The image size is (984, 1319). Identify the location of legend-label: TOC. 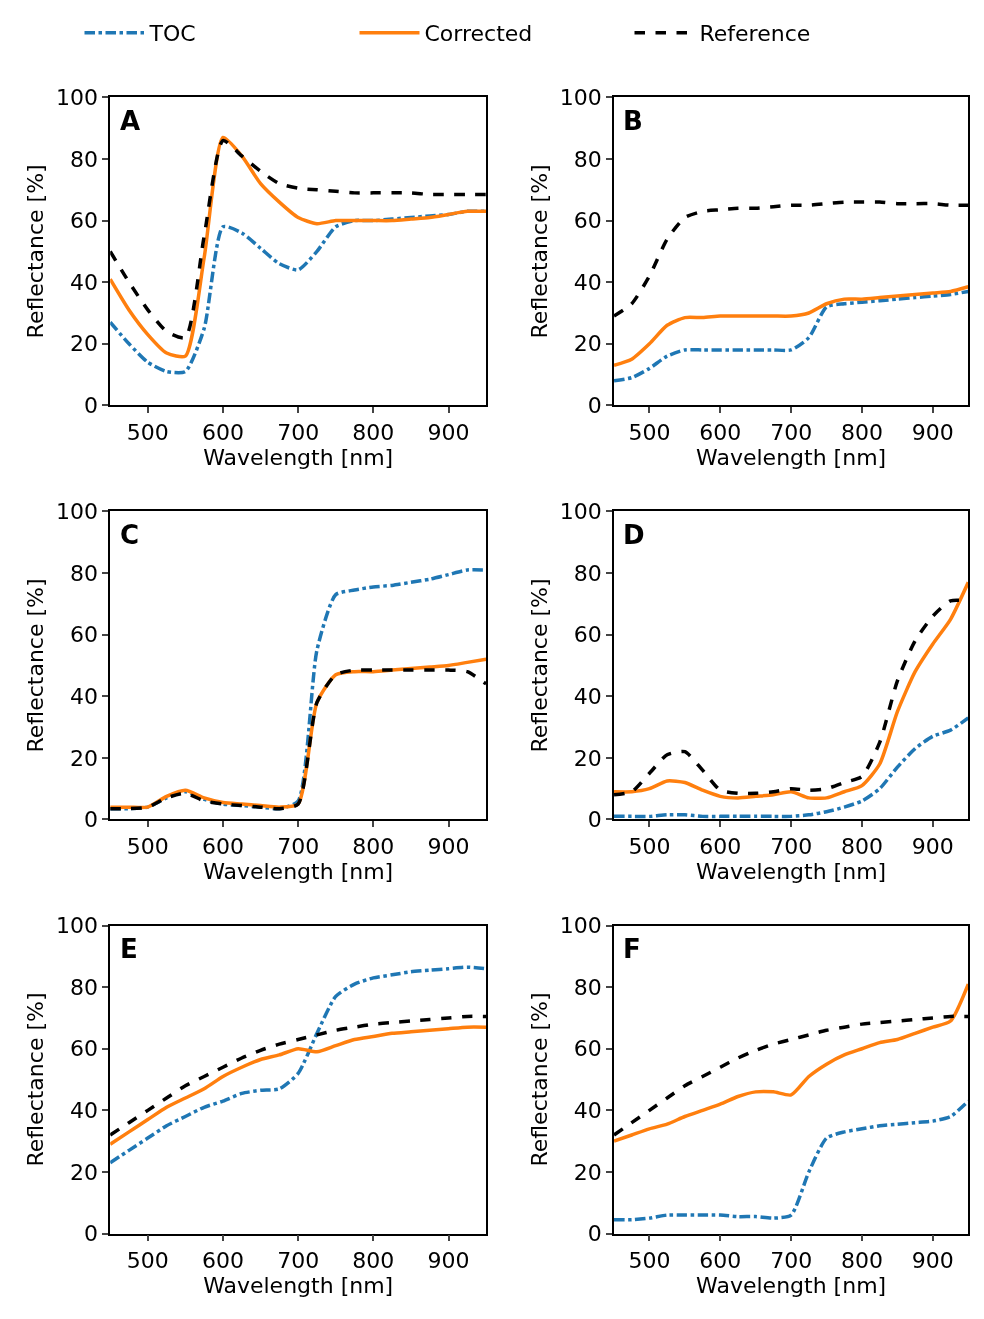
(172, 34).